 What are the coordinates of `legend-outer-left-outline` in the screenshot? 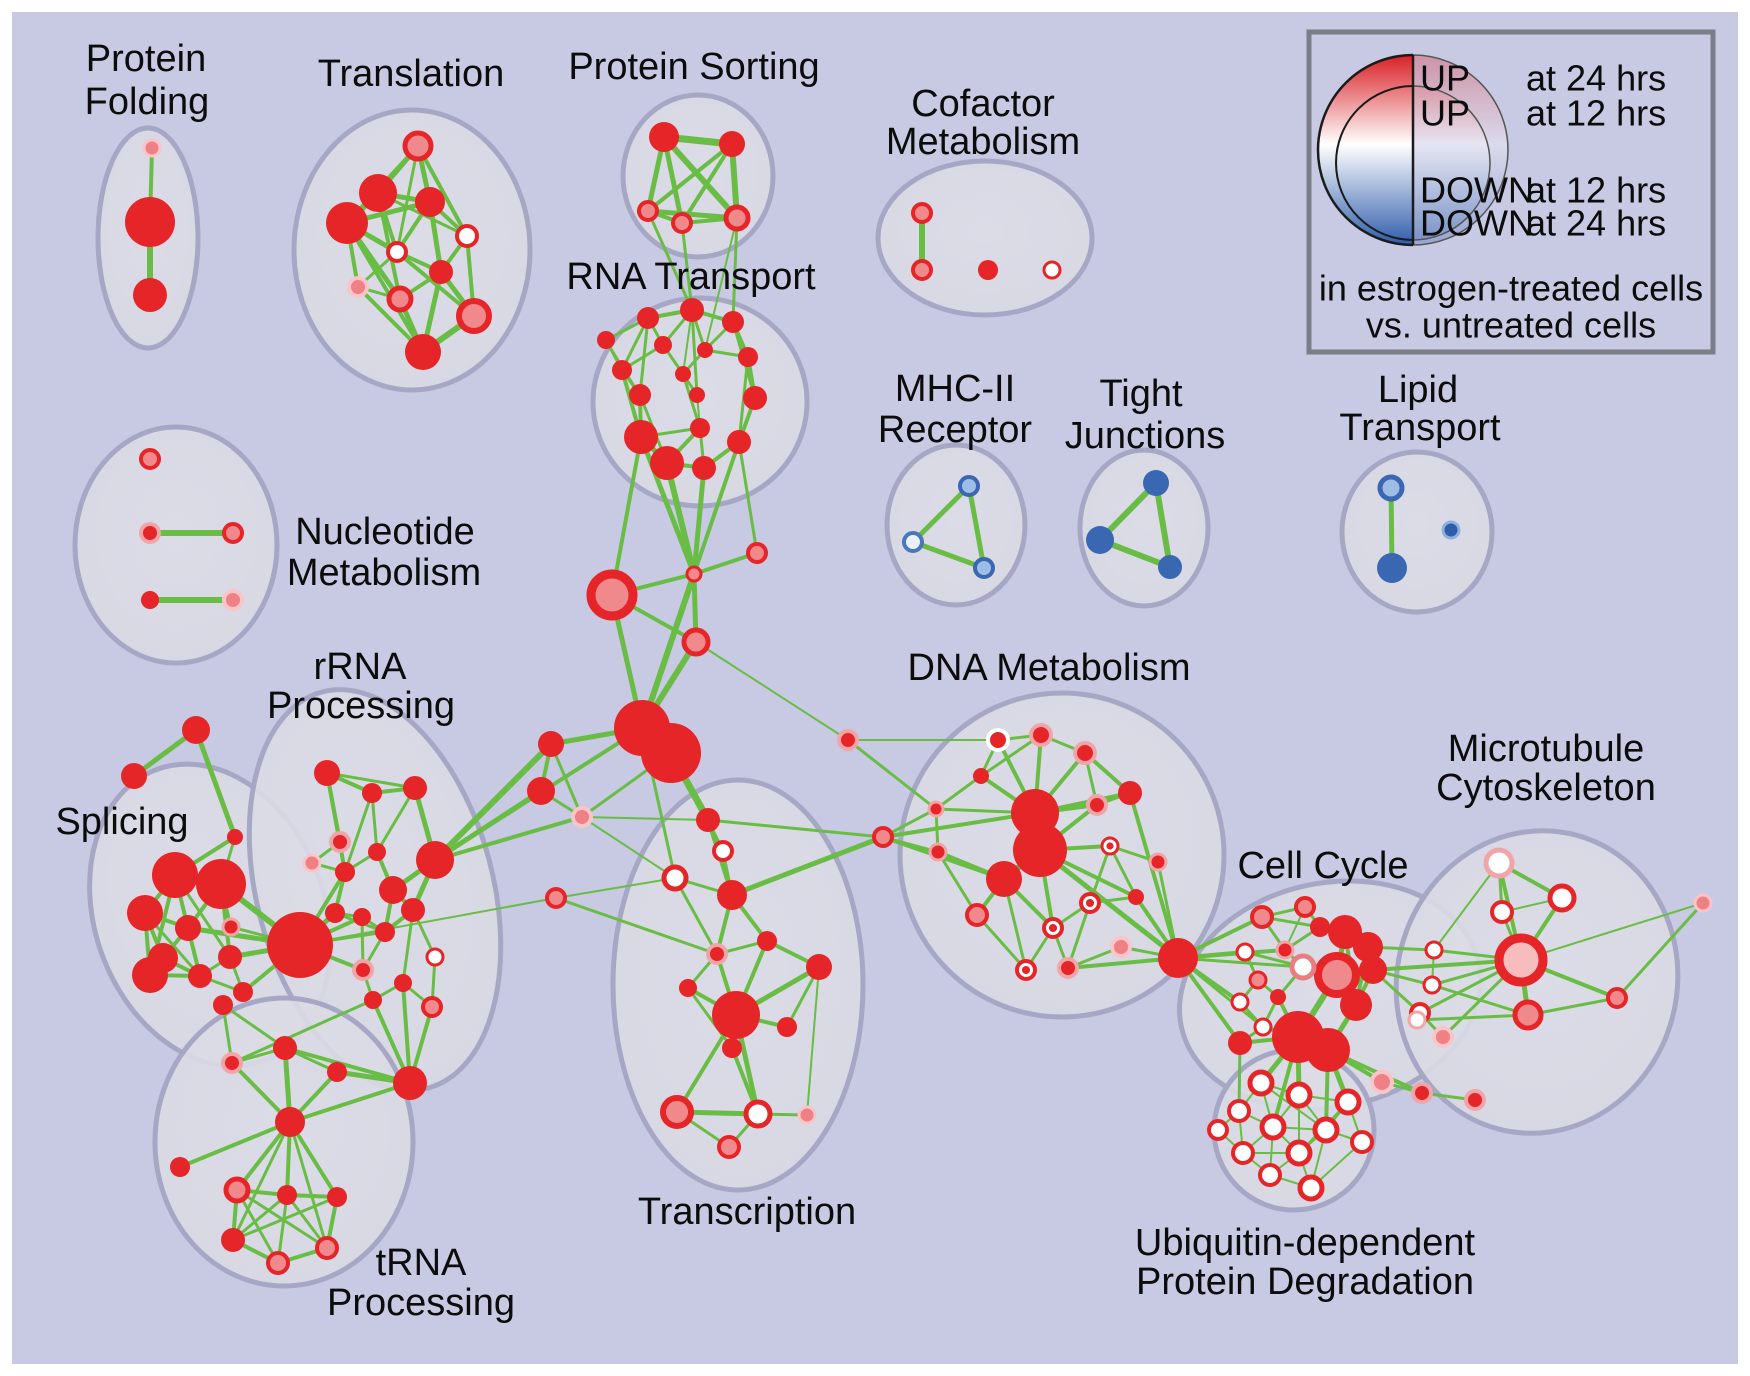 It's located at (1365, 150).